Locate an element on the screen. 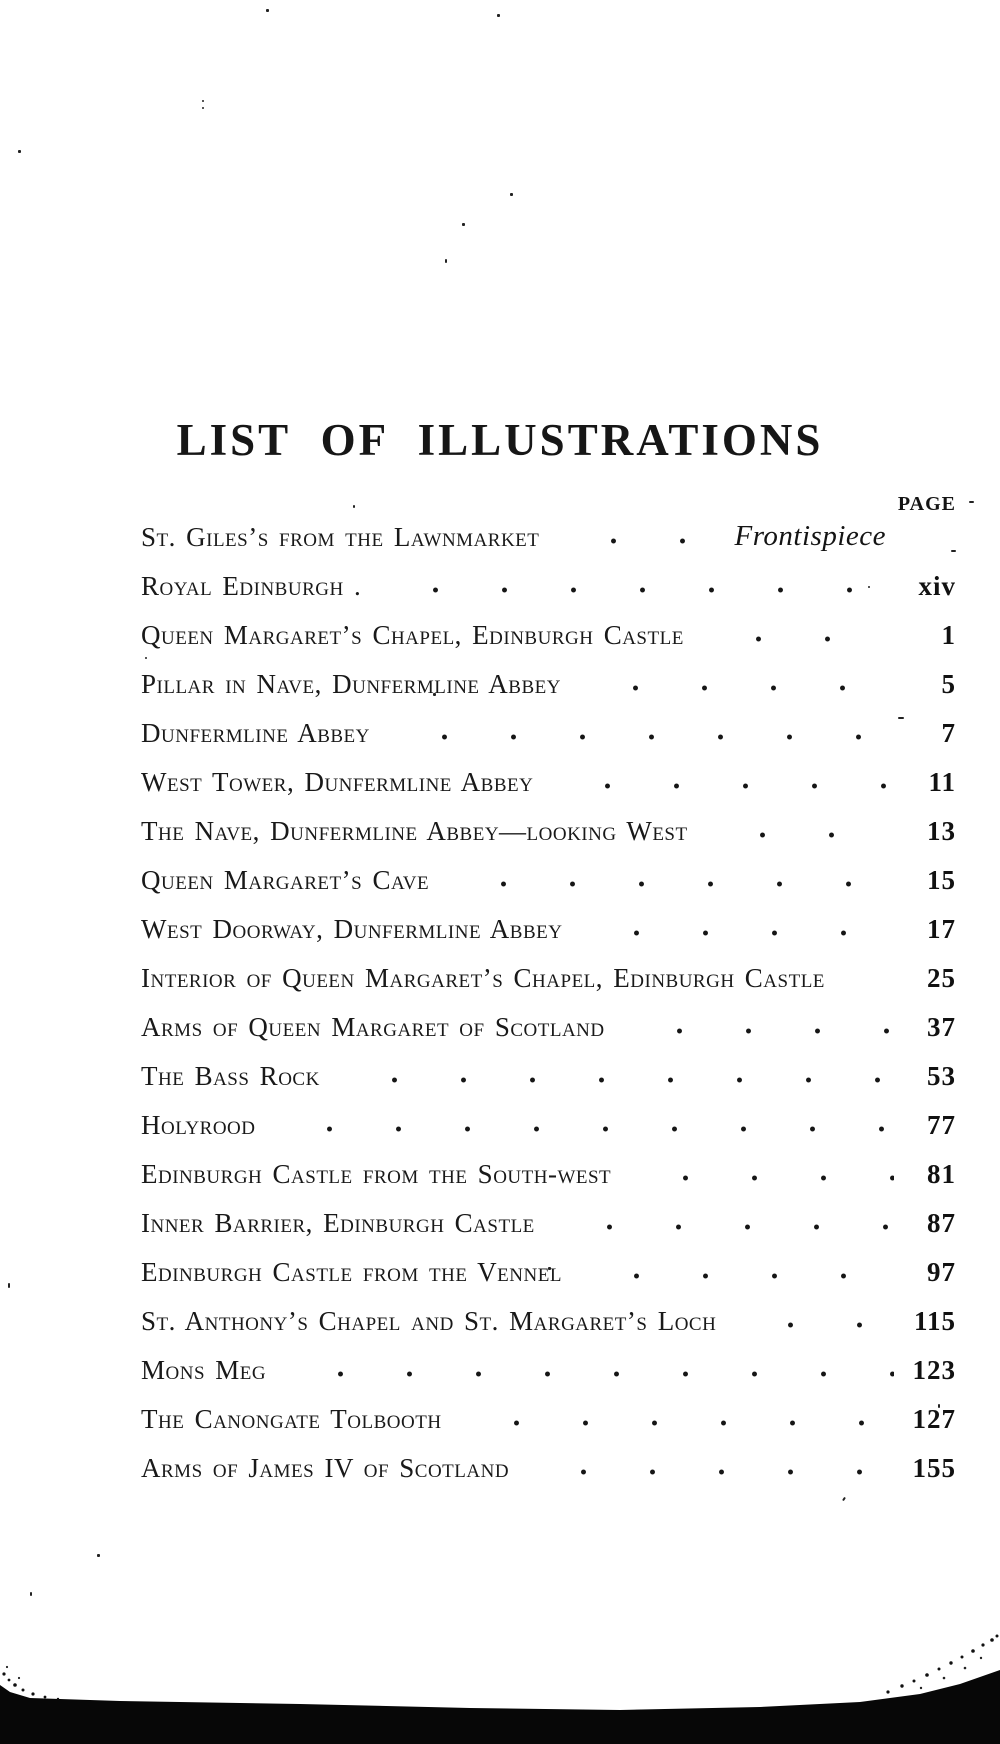 Image resolution: width=1000 pixels, height=1744 pixels. toc-row: Edinburgh Castle from the South-west 81 is located at coordinates (548, 1163).